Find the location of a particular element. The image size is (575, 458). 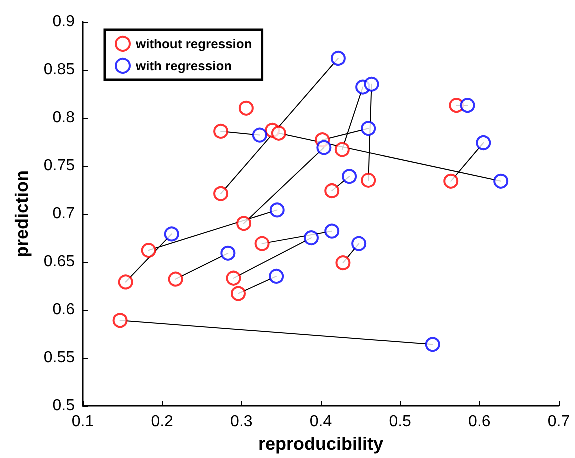

y-axis-title: prediction is located at coordinates (22, 214).